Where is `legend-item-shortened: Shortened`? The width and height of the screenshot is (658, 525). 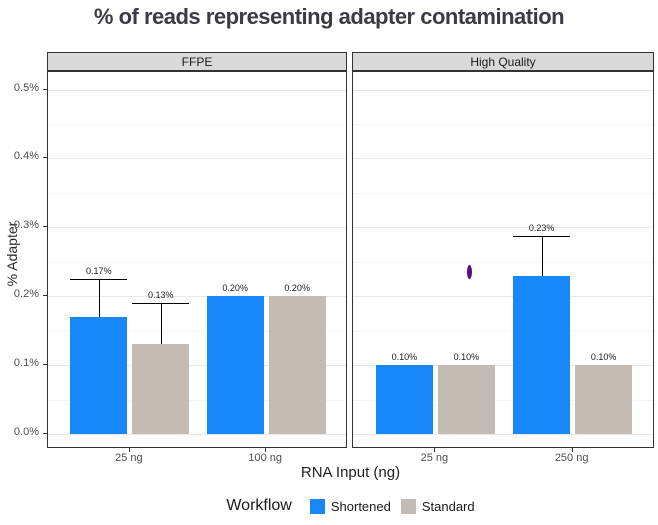
legend-item-shortened: Shortened is located at coordinates (350, 506).